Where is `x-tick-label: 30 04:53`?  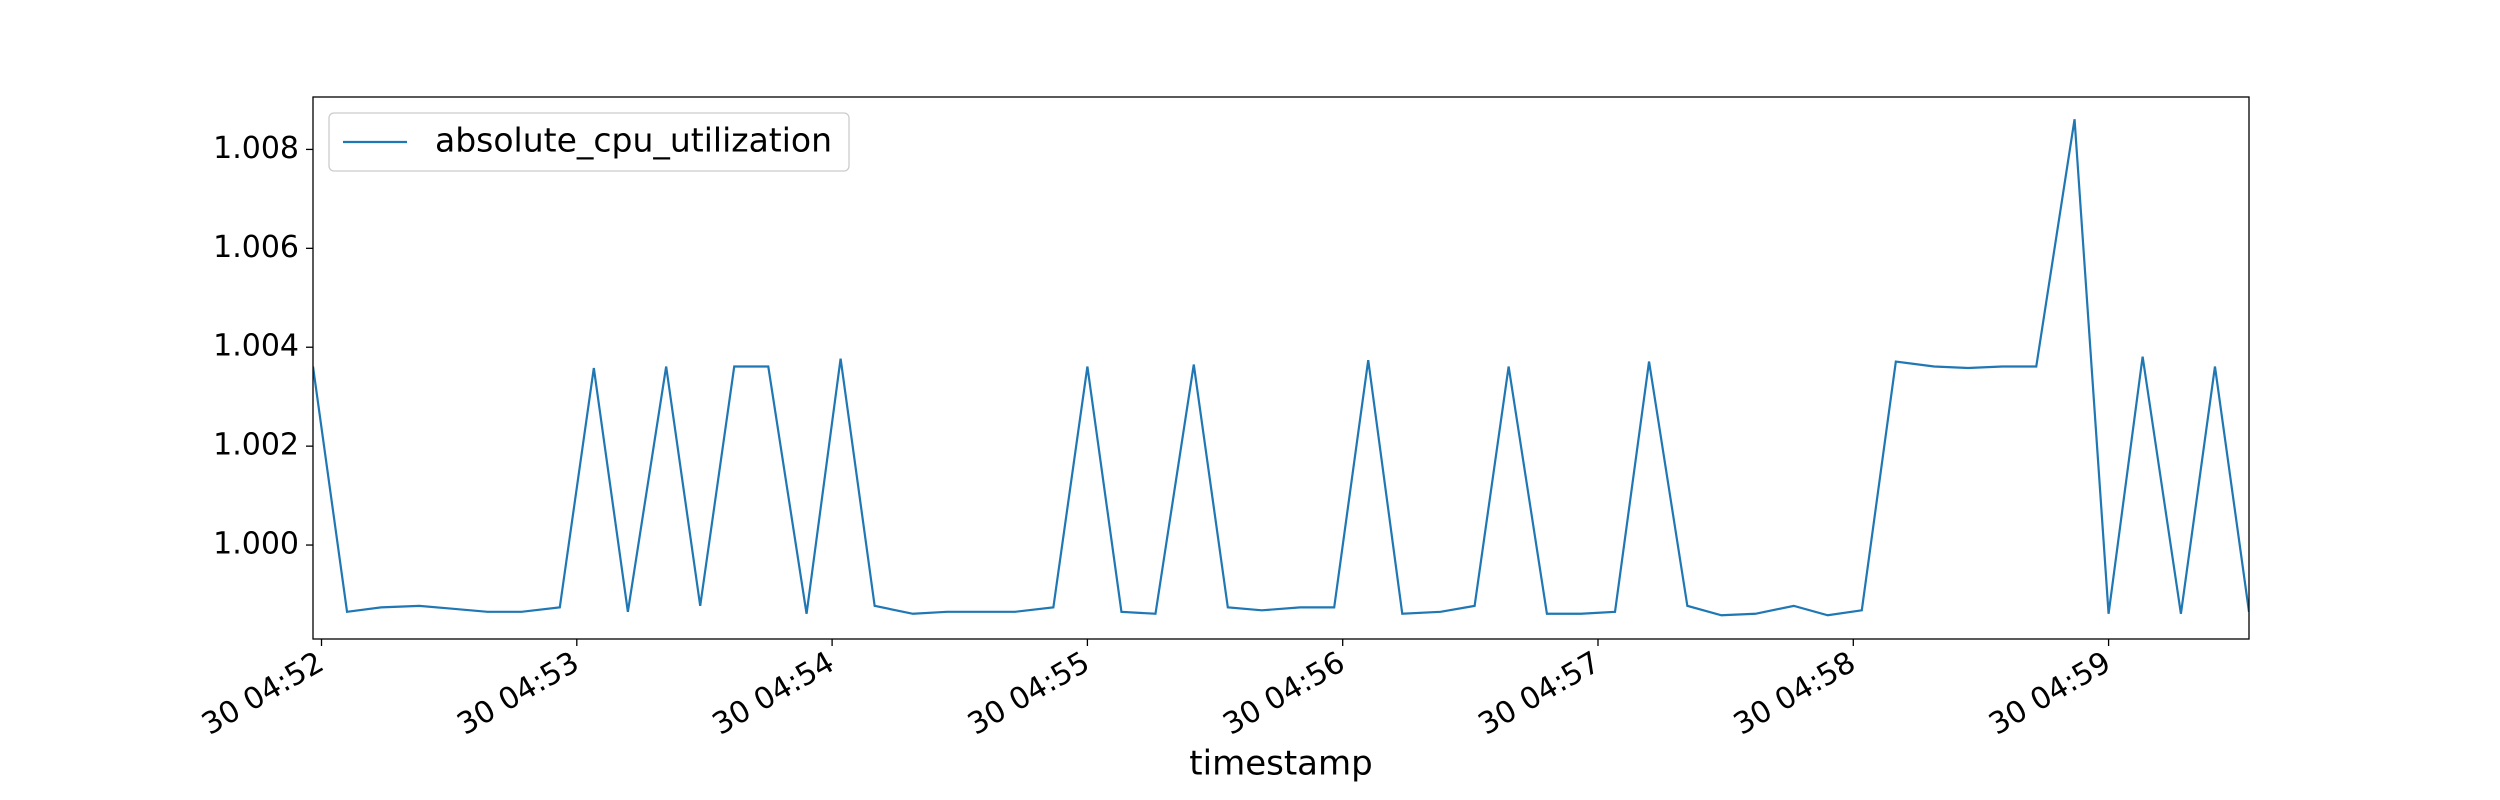
x-tick-label: 30 04:53 is located at coordinates (518, 693).